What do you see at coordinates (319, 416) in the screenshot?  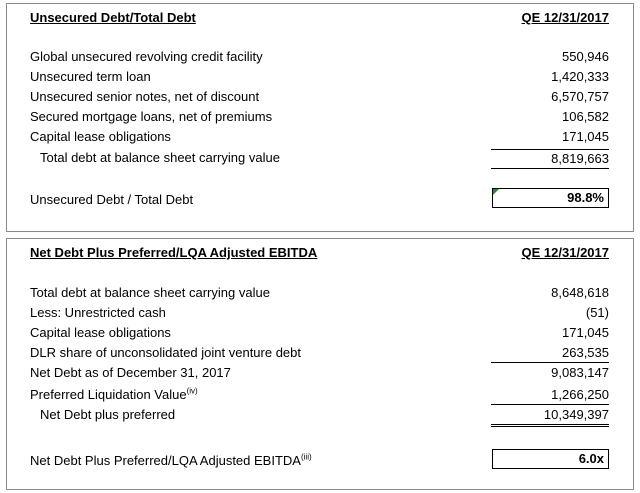 I see `total-row: Net Debt plus preferred 10,349,397` at bounding box center [319, 416].